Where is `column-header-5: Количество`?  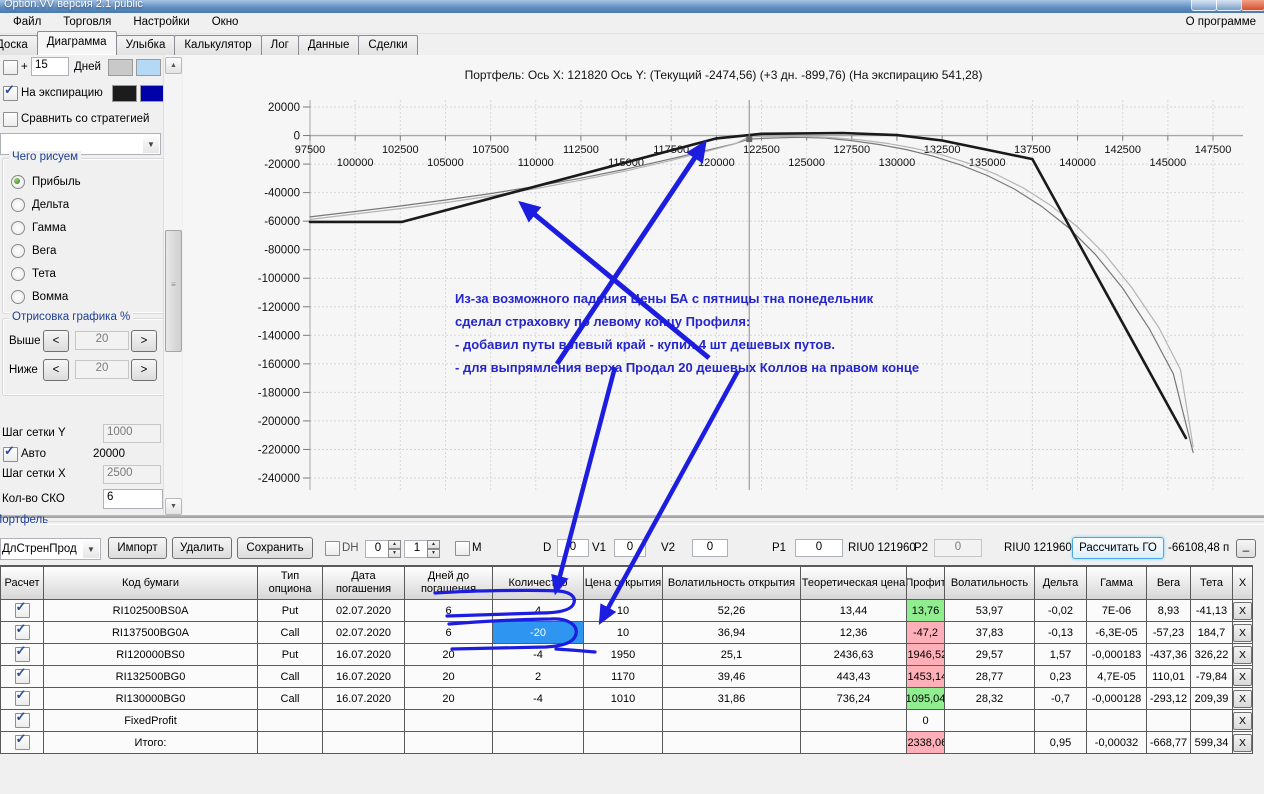
column-header-5: Количество is located at coordinates (538, 583).